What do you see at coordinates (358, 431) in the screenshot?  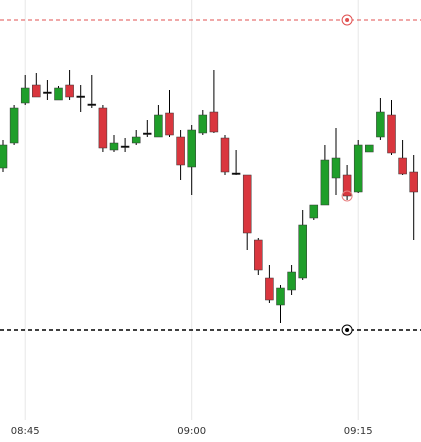 I see `x-tick-label: 09:15` at bounding box center [358, 431].